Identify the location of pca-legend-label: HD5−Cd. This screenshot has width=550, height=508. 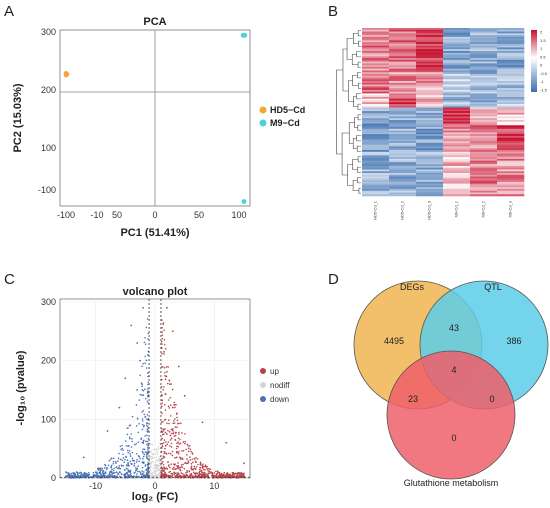
(287, 110).